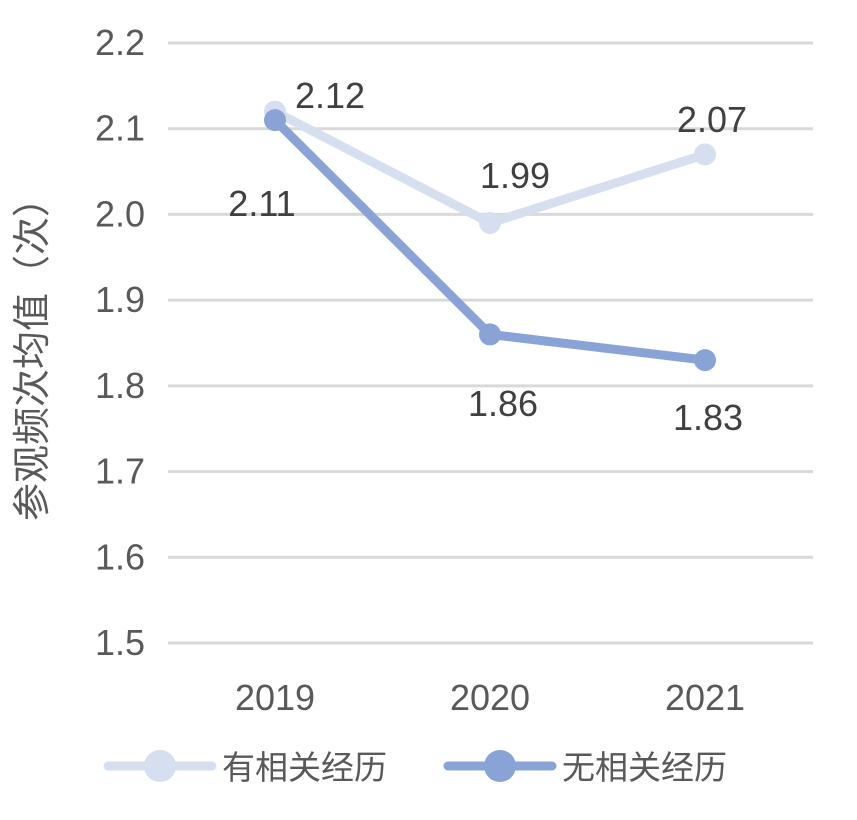 The width and height of the screenshot is (857, 820). I want to click on data-label: 1.83, so click(708, 417).